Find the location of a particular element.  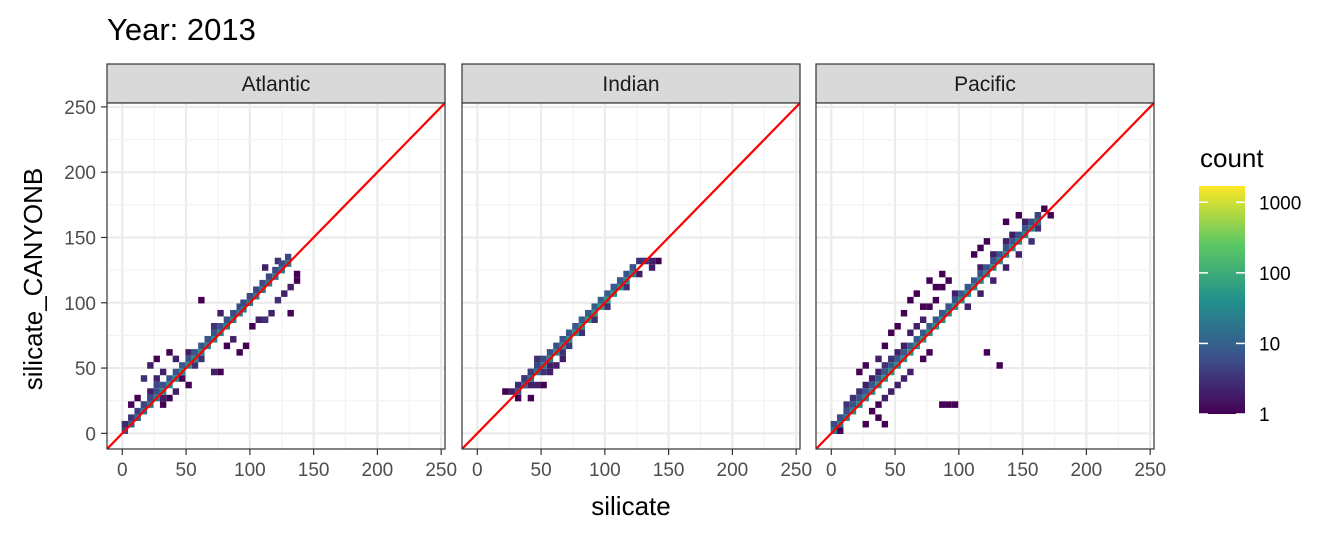

legend-tick-label: 1000 is located at coordinates (1280, 203).